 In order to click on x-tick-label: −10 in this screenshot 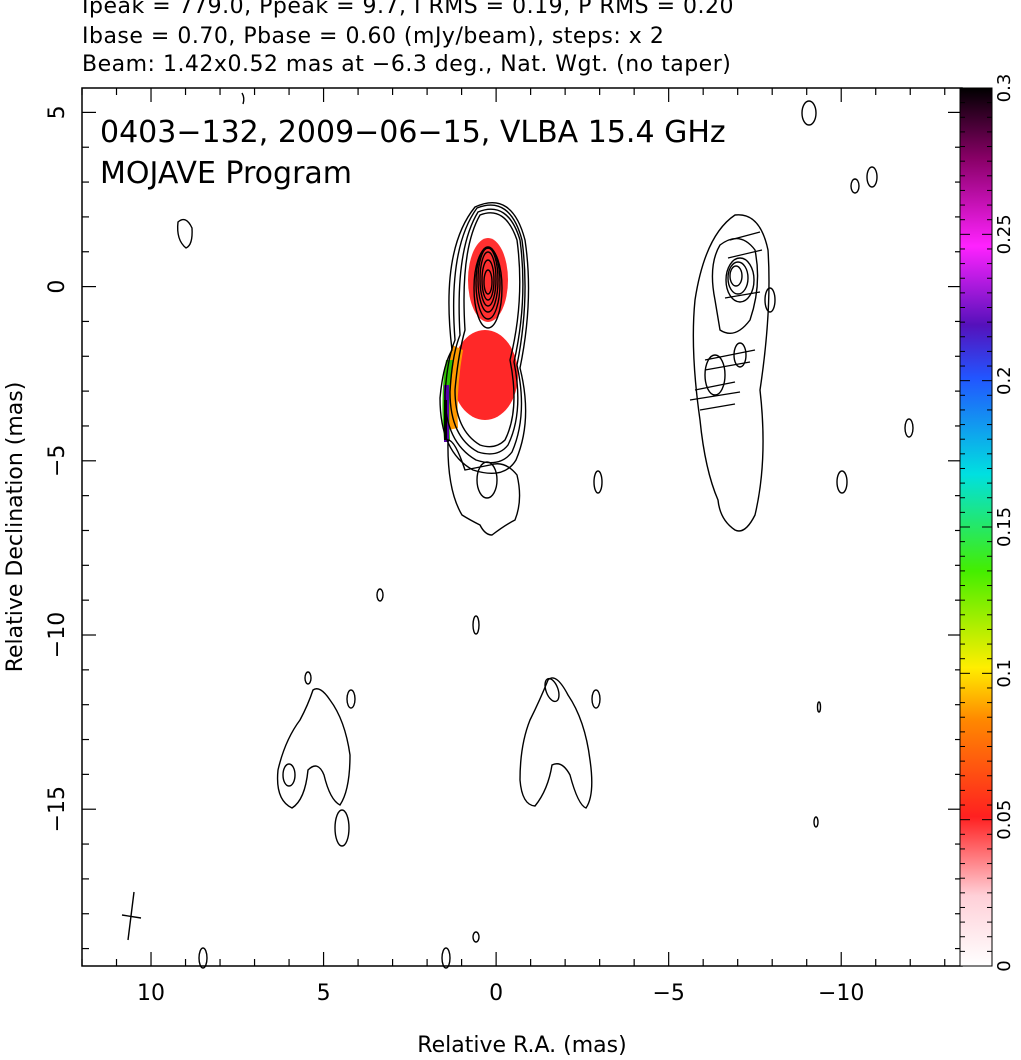, I will do `click(841, 993)`.